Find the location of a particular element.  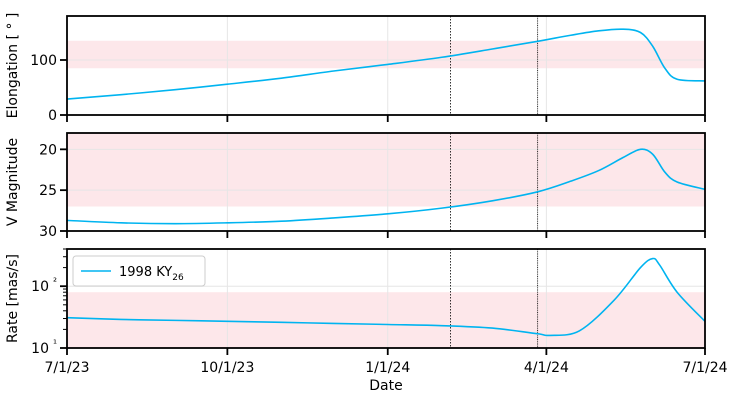

legend: 1998 KY26 is located at coordinates (139, 271).